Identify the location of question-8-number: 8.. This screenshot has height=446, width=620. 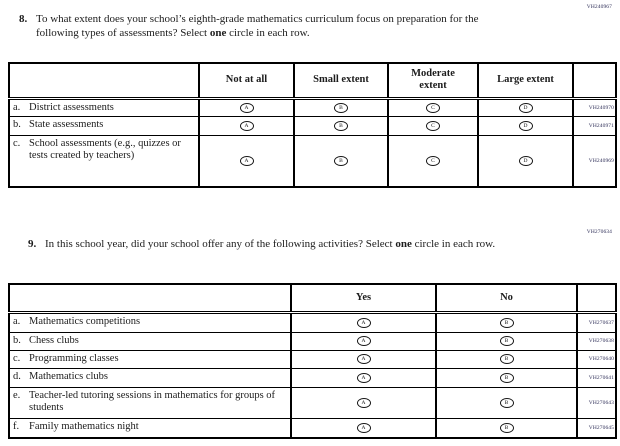
(23, 19).